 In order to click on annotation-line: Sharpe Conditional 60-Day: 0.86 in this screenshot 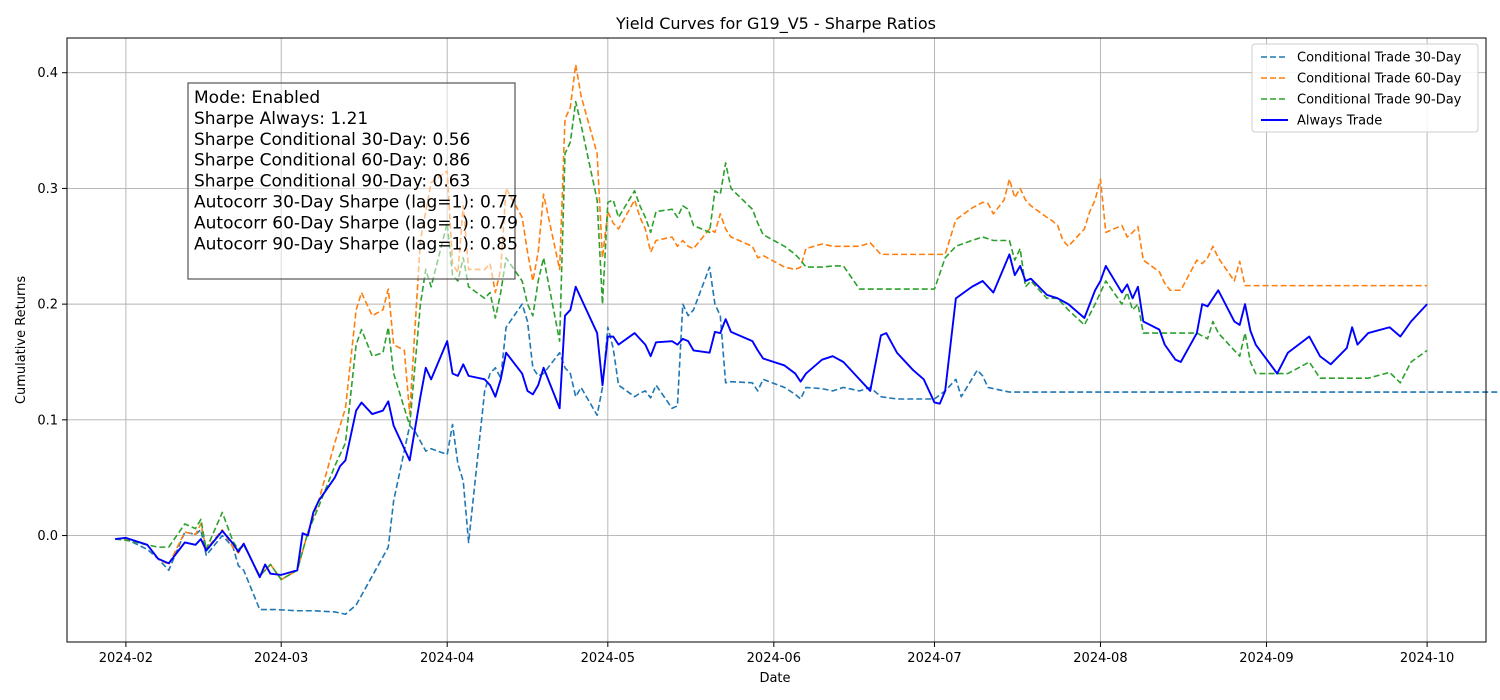, I will do `click(332, 161)`.